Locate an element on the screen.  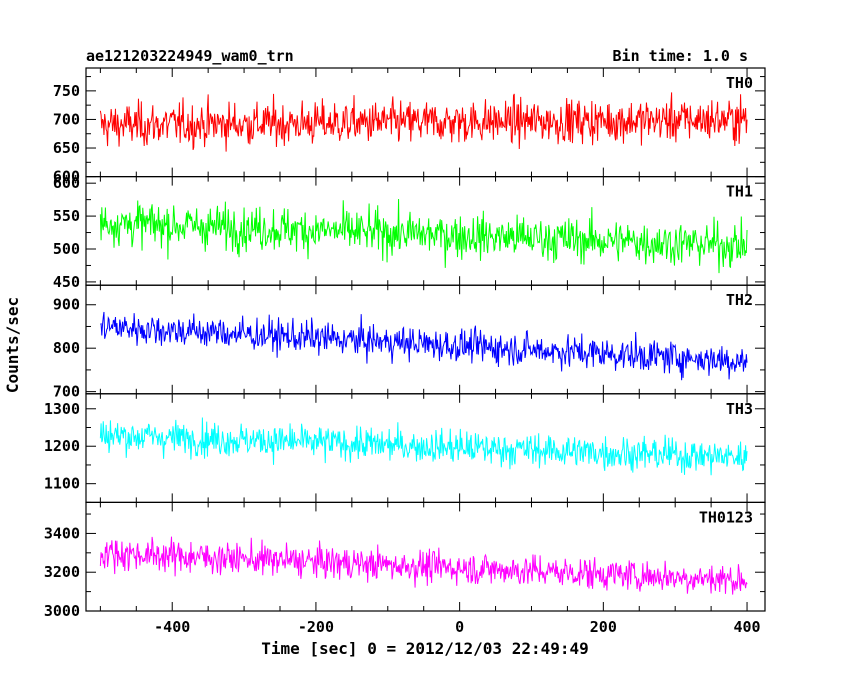
y-tick-label: 1200 is located at coordinates (62, 446).